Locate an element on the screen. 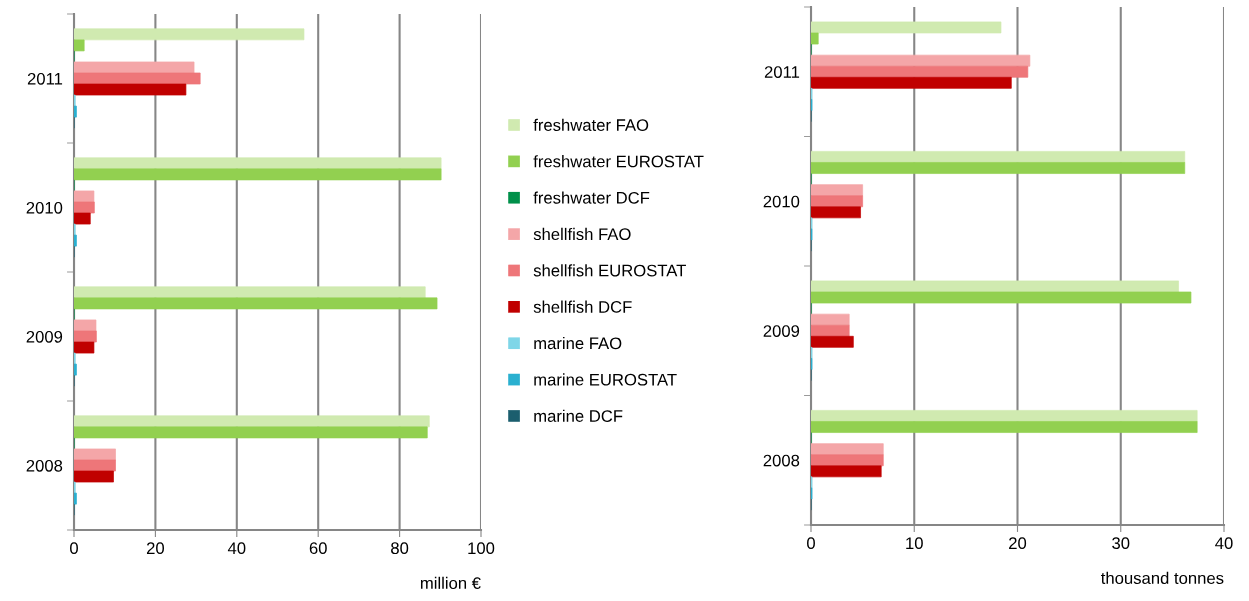 This screenshot has height=601, width=1249. x-tick-label: 60 is located at coordinates (318, 548).